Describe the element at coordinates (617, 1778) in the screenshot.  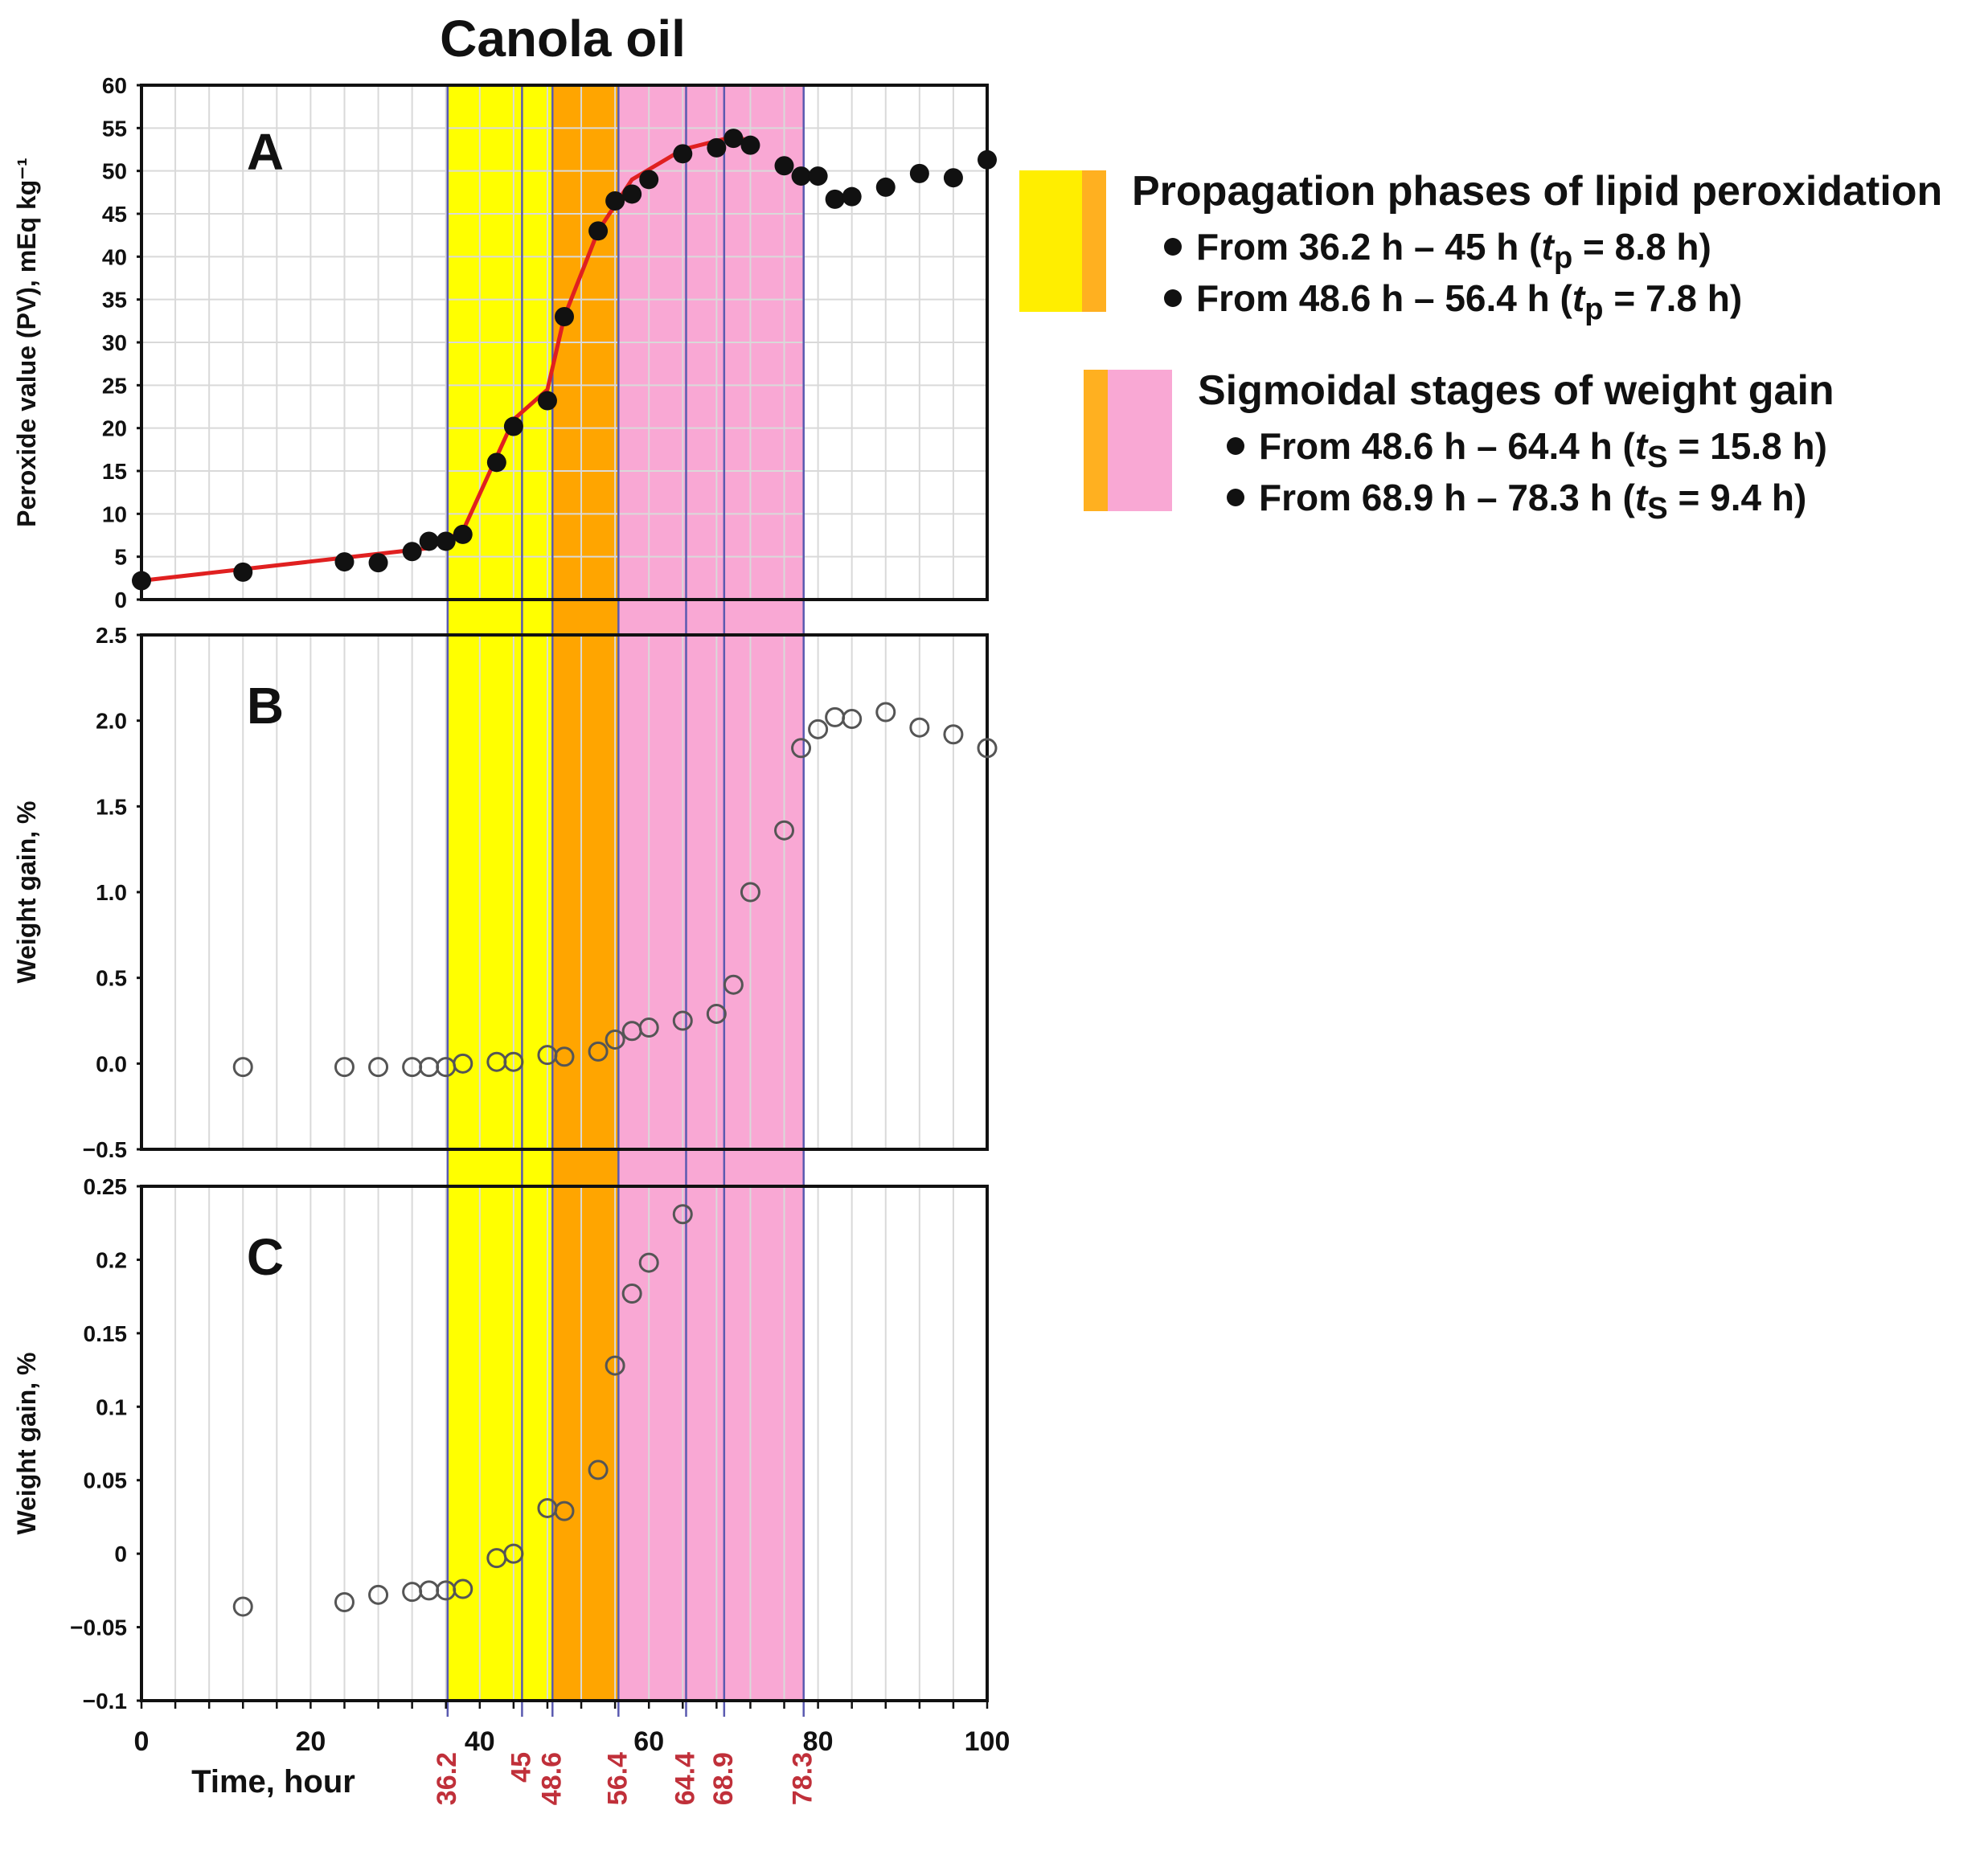
I see `phase-line-label: 56.4` at that location.